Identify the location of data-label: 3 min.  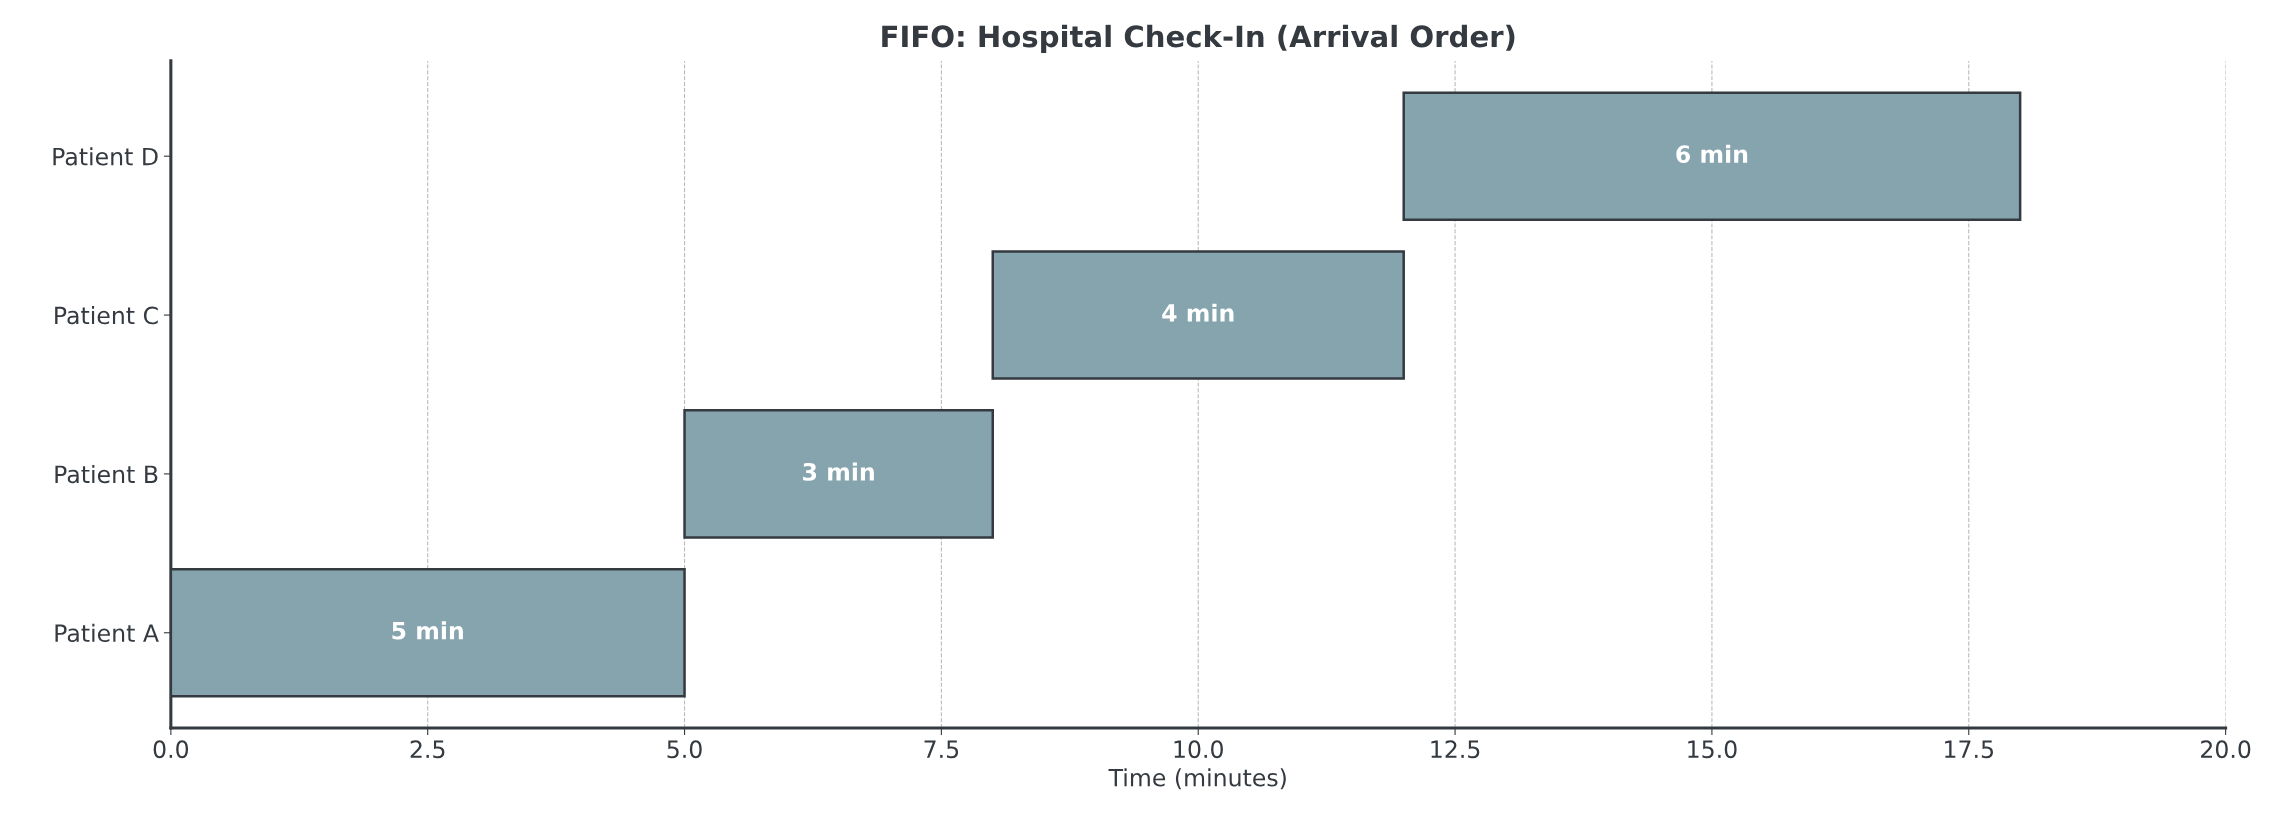
(838, 471).